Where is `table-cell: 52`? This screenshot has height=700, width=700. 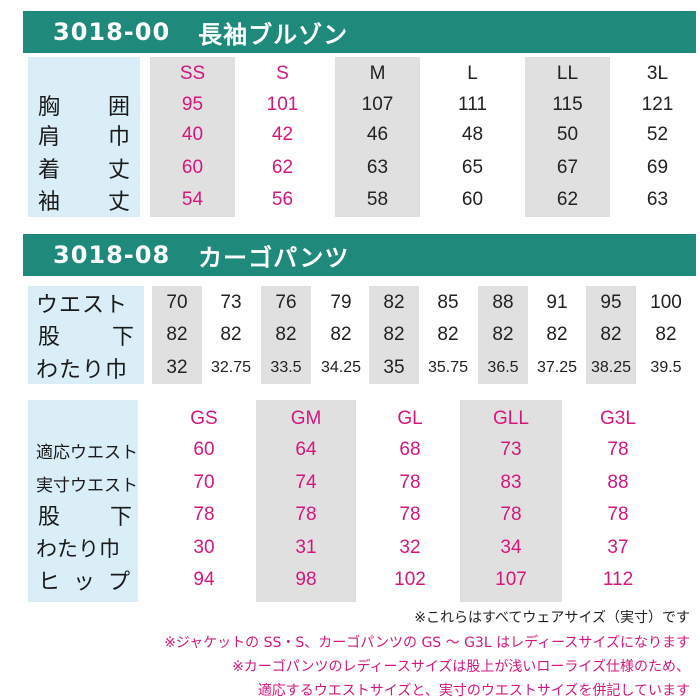
table-cell: 52 is located at coordinates (657, 134).